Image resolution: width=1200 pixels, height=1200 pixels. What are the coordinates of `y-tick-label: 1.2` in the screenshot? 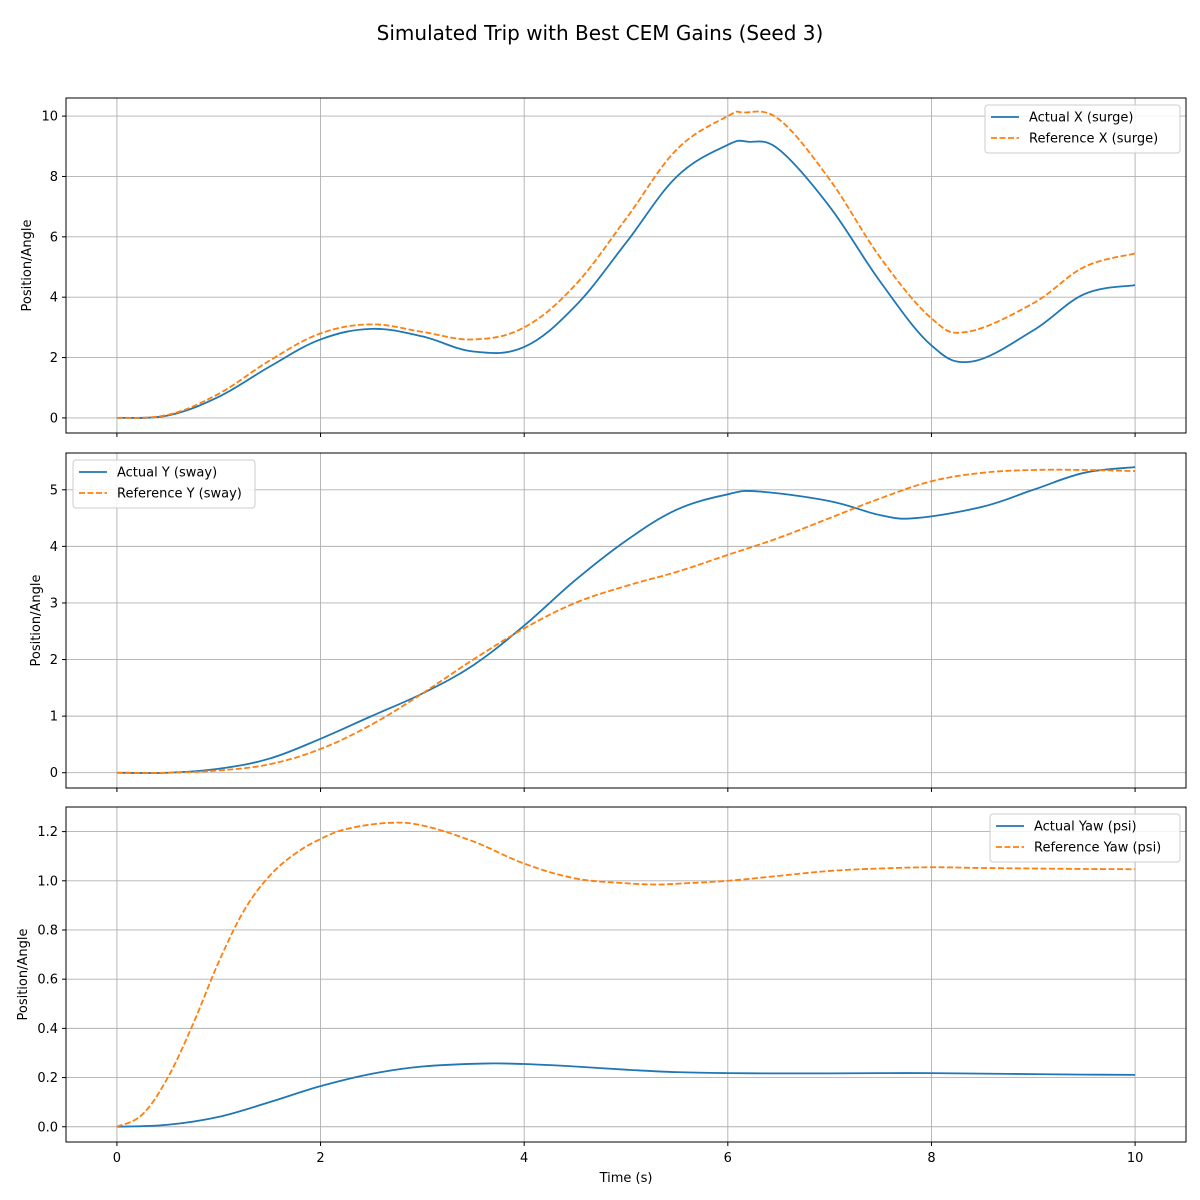 It's located at (47, 832).